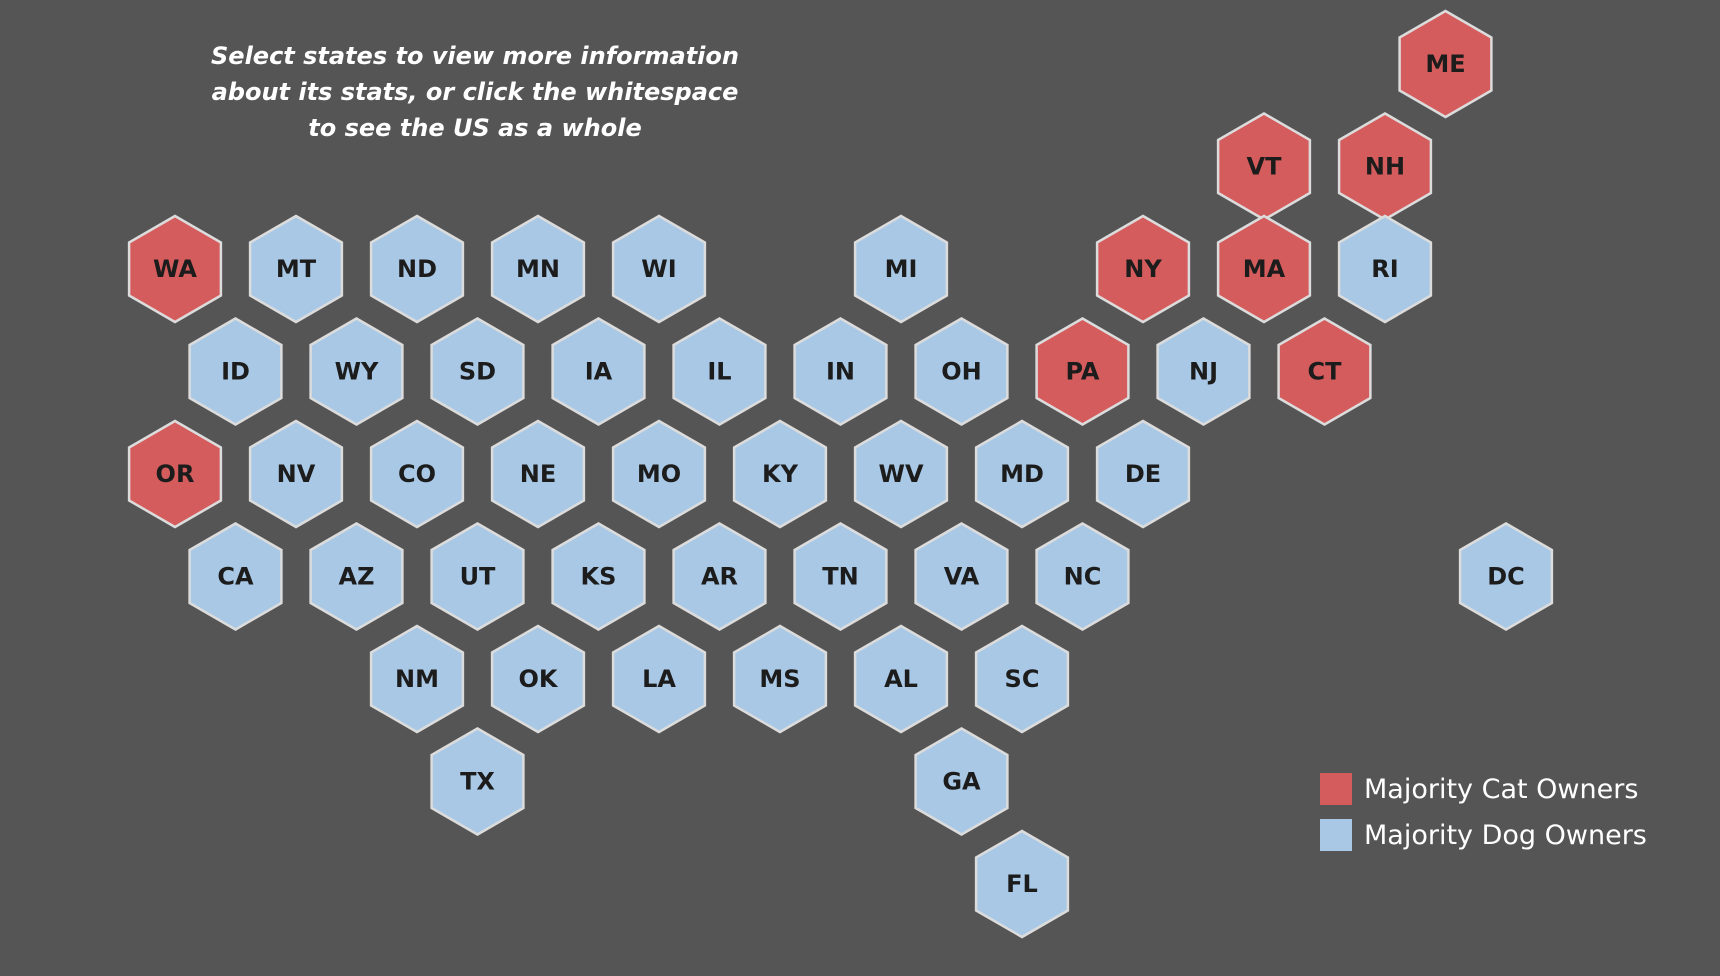 This screenshot has width=1720, height=976. I want to click on state-hex-tx: TX, so click(477, 781).